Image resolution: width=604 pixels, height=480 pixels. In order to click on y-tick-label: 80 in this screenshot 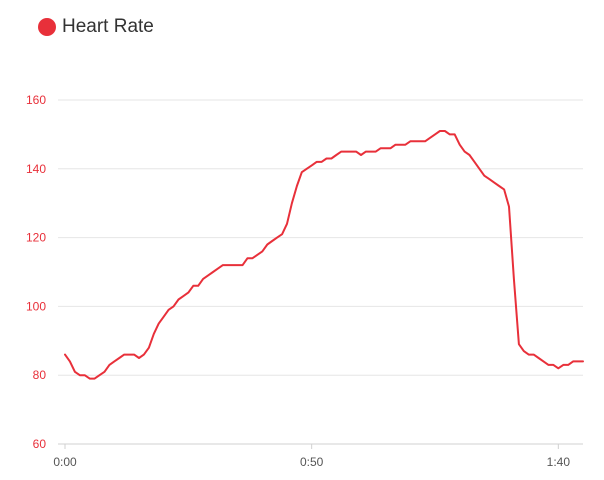, I will do `click(40, 375)`.